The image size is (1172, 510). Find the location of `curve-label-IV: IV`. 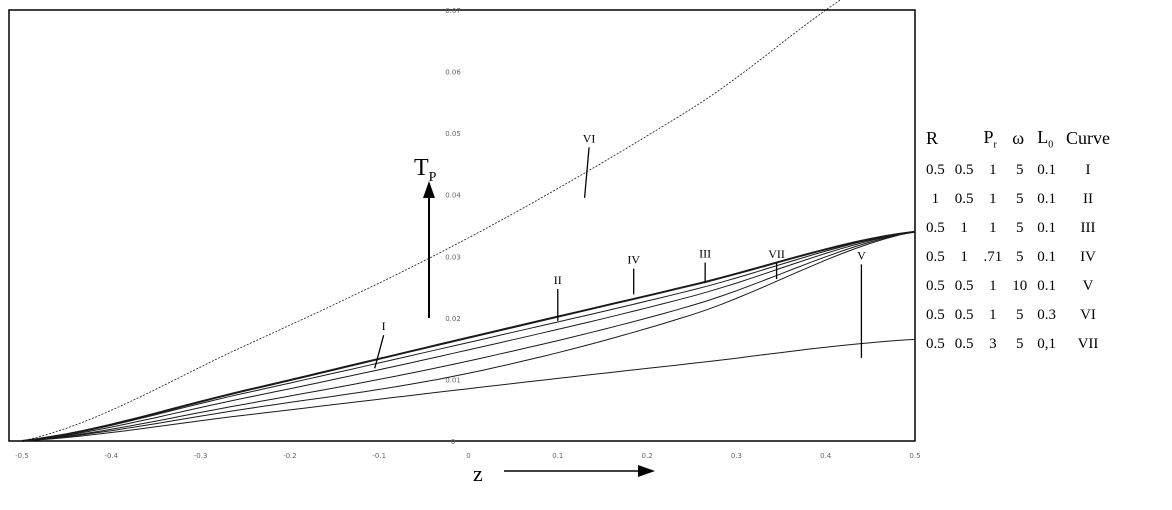

curve-label-IV: IV is located at coordinates (633, 260).